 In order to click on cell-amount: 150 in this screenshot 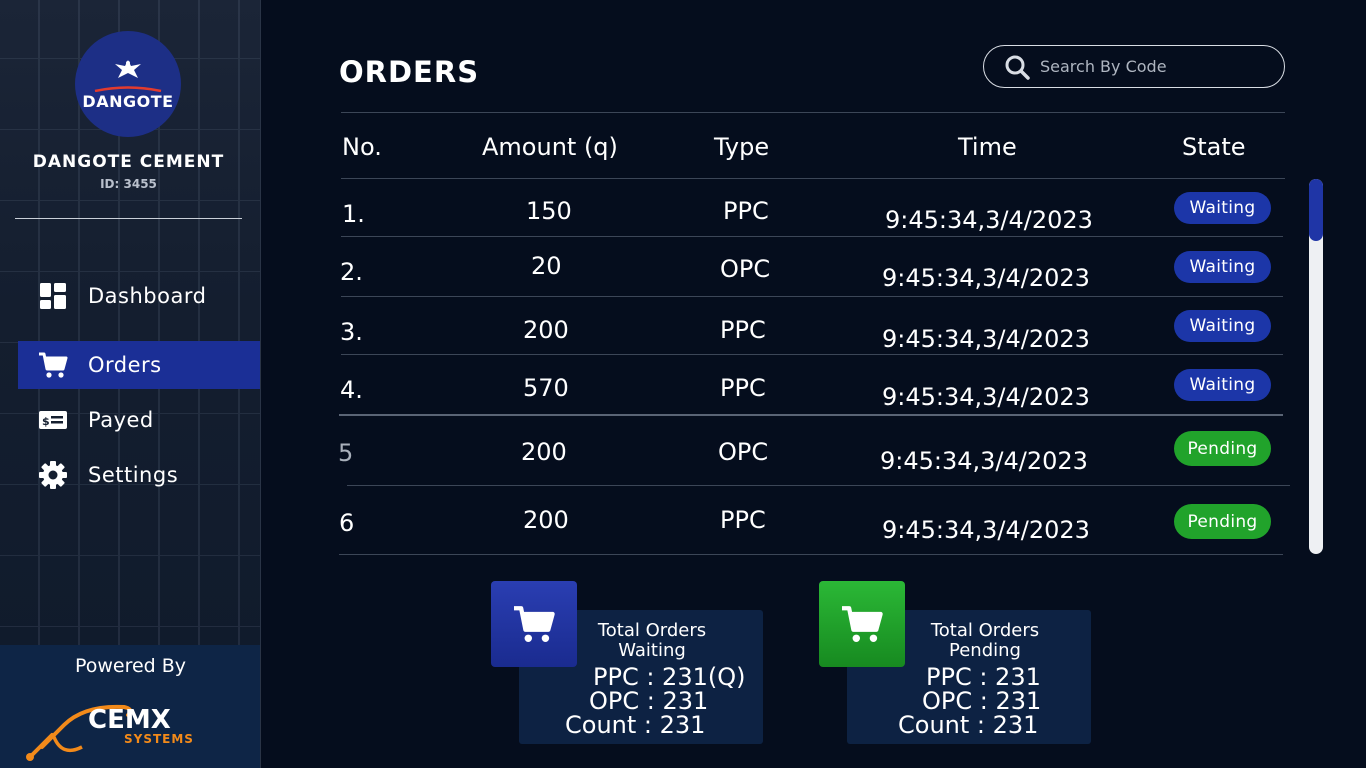, I will do `click(549, 211)`.